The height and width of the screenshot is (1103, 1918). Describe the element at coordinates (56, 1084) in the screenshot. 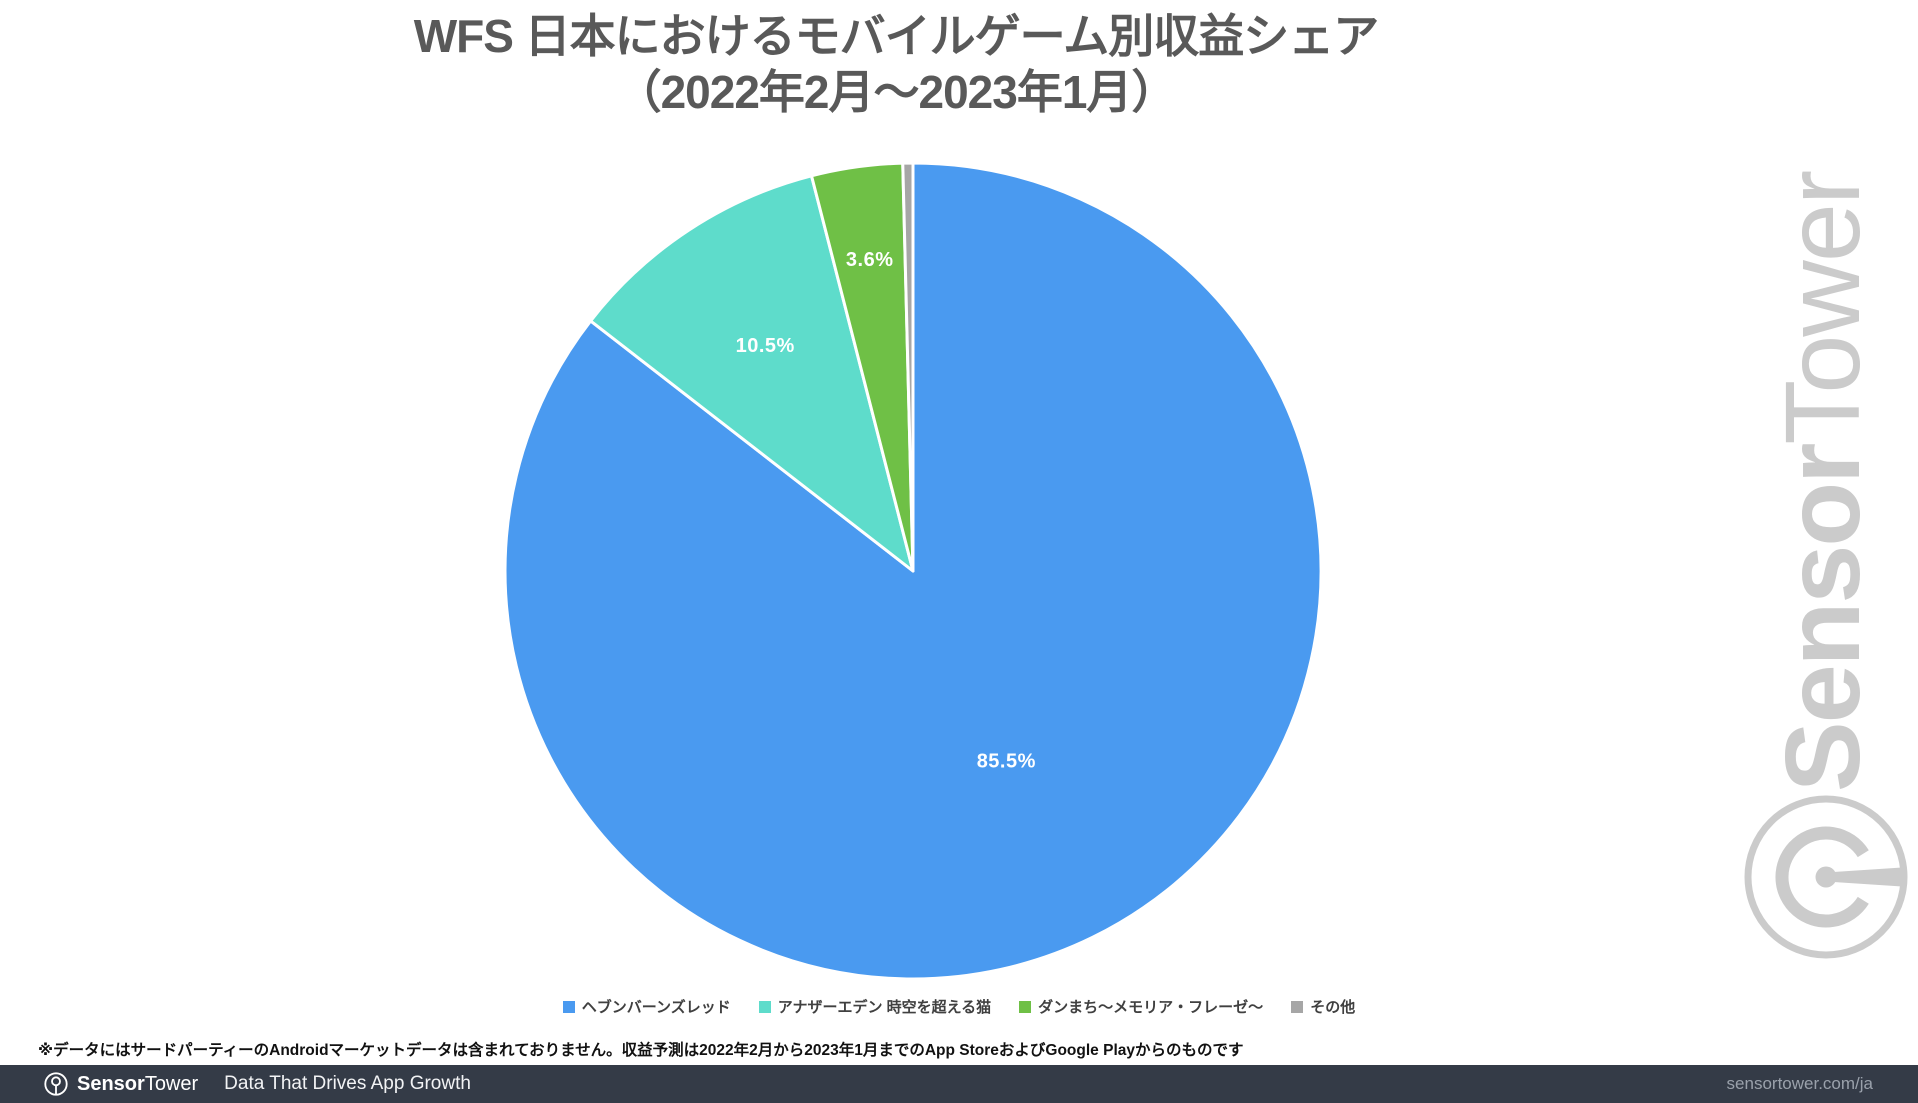

I see `sensor-tower-pin-logo-icon` at that location.